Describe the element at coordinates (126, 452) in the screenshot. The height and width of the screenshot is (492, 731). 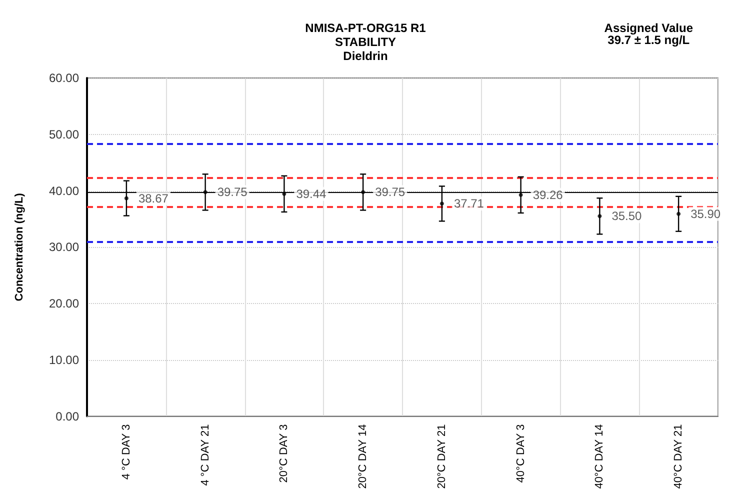
I see `x-tick-label: 4 °C DAY 3` at that location.